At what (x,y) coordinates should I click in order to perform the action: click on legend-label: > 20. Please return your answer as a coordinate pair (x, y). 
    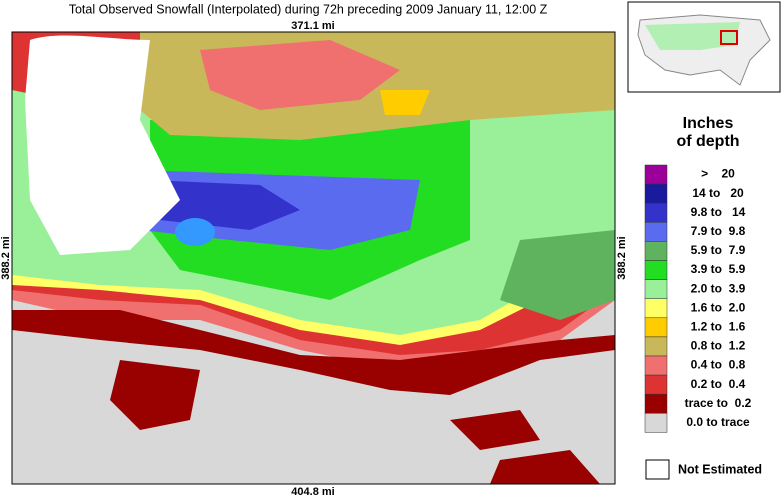
    Looking at the image, I should click on (718, 174).